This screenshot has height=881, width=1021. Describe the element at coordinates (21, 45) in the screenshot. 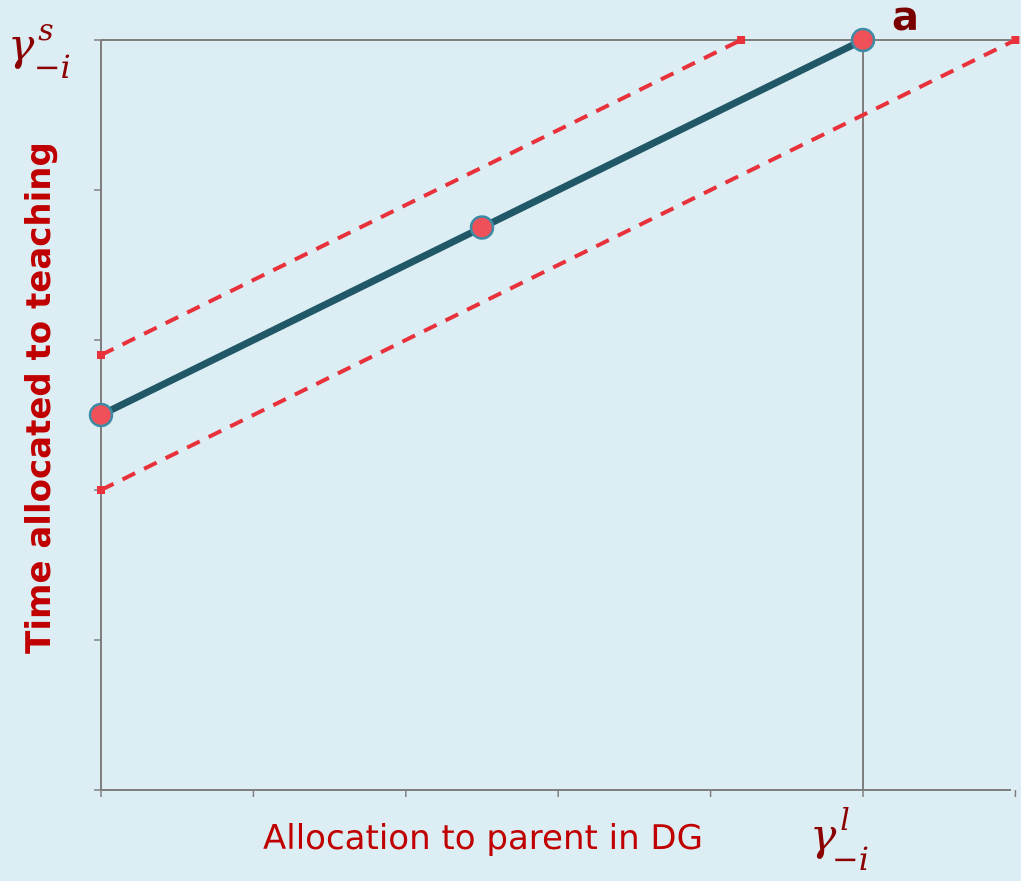

I see `y-reference-symbol: γ` at that location.